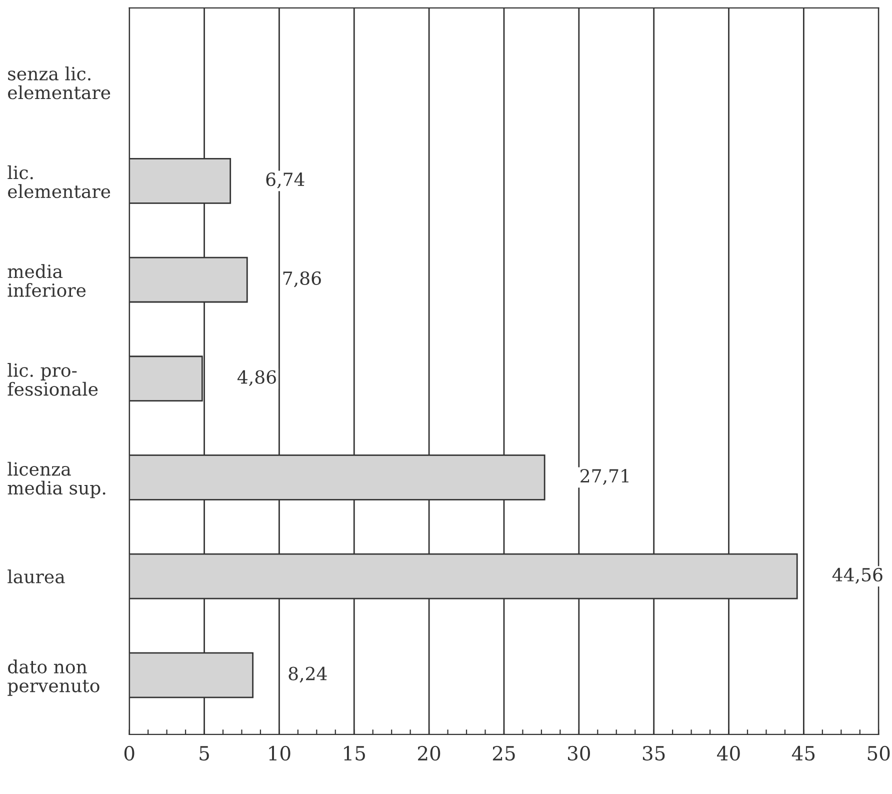 This screenshot has height=794, width=892. What do you see at coordinates (307, 674) in the screenshot?
I see `data-label: 8,24` at bounding box center [307, 674].